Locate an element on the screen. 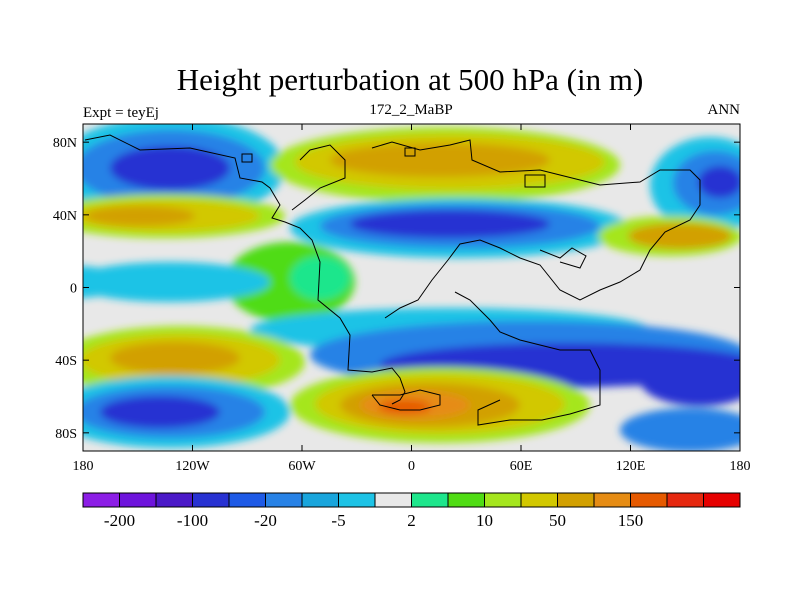 The height and width of the screenshot is (600, 800). colorbar-label: -100 is located at coordinates (192, 520).